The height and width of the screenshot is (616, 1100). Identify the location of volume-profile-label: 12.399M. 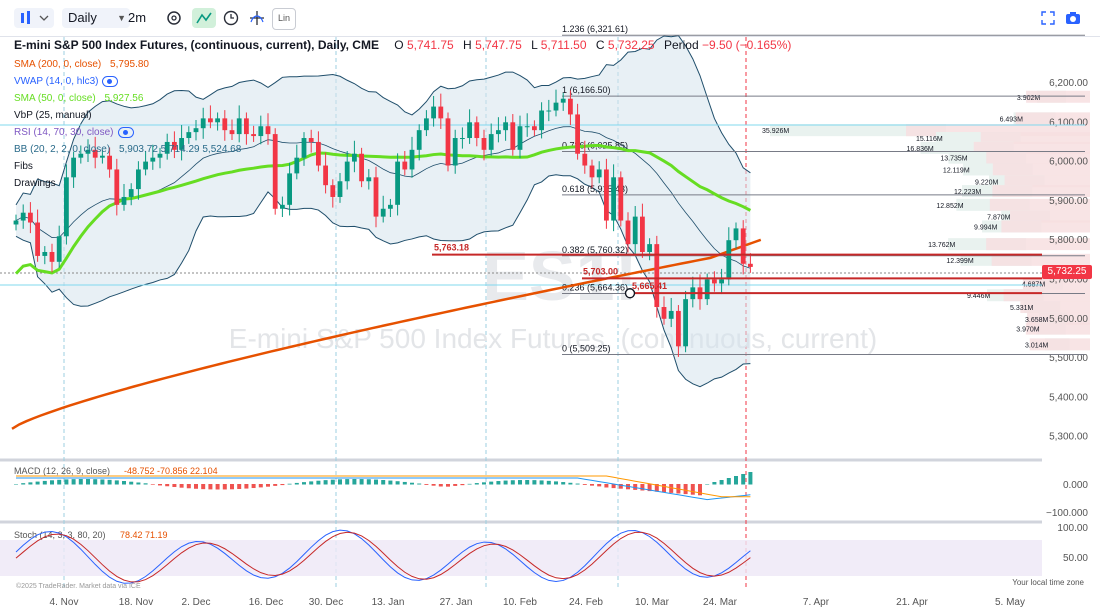
(959, 261).